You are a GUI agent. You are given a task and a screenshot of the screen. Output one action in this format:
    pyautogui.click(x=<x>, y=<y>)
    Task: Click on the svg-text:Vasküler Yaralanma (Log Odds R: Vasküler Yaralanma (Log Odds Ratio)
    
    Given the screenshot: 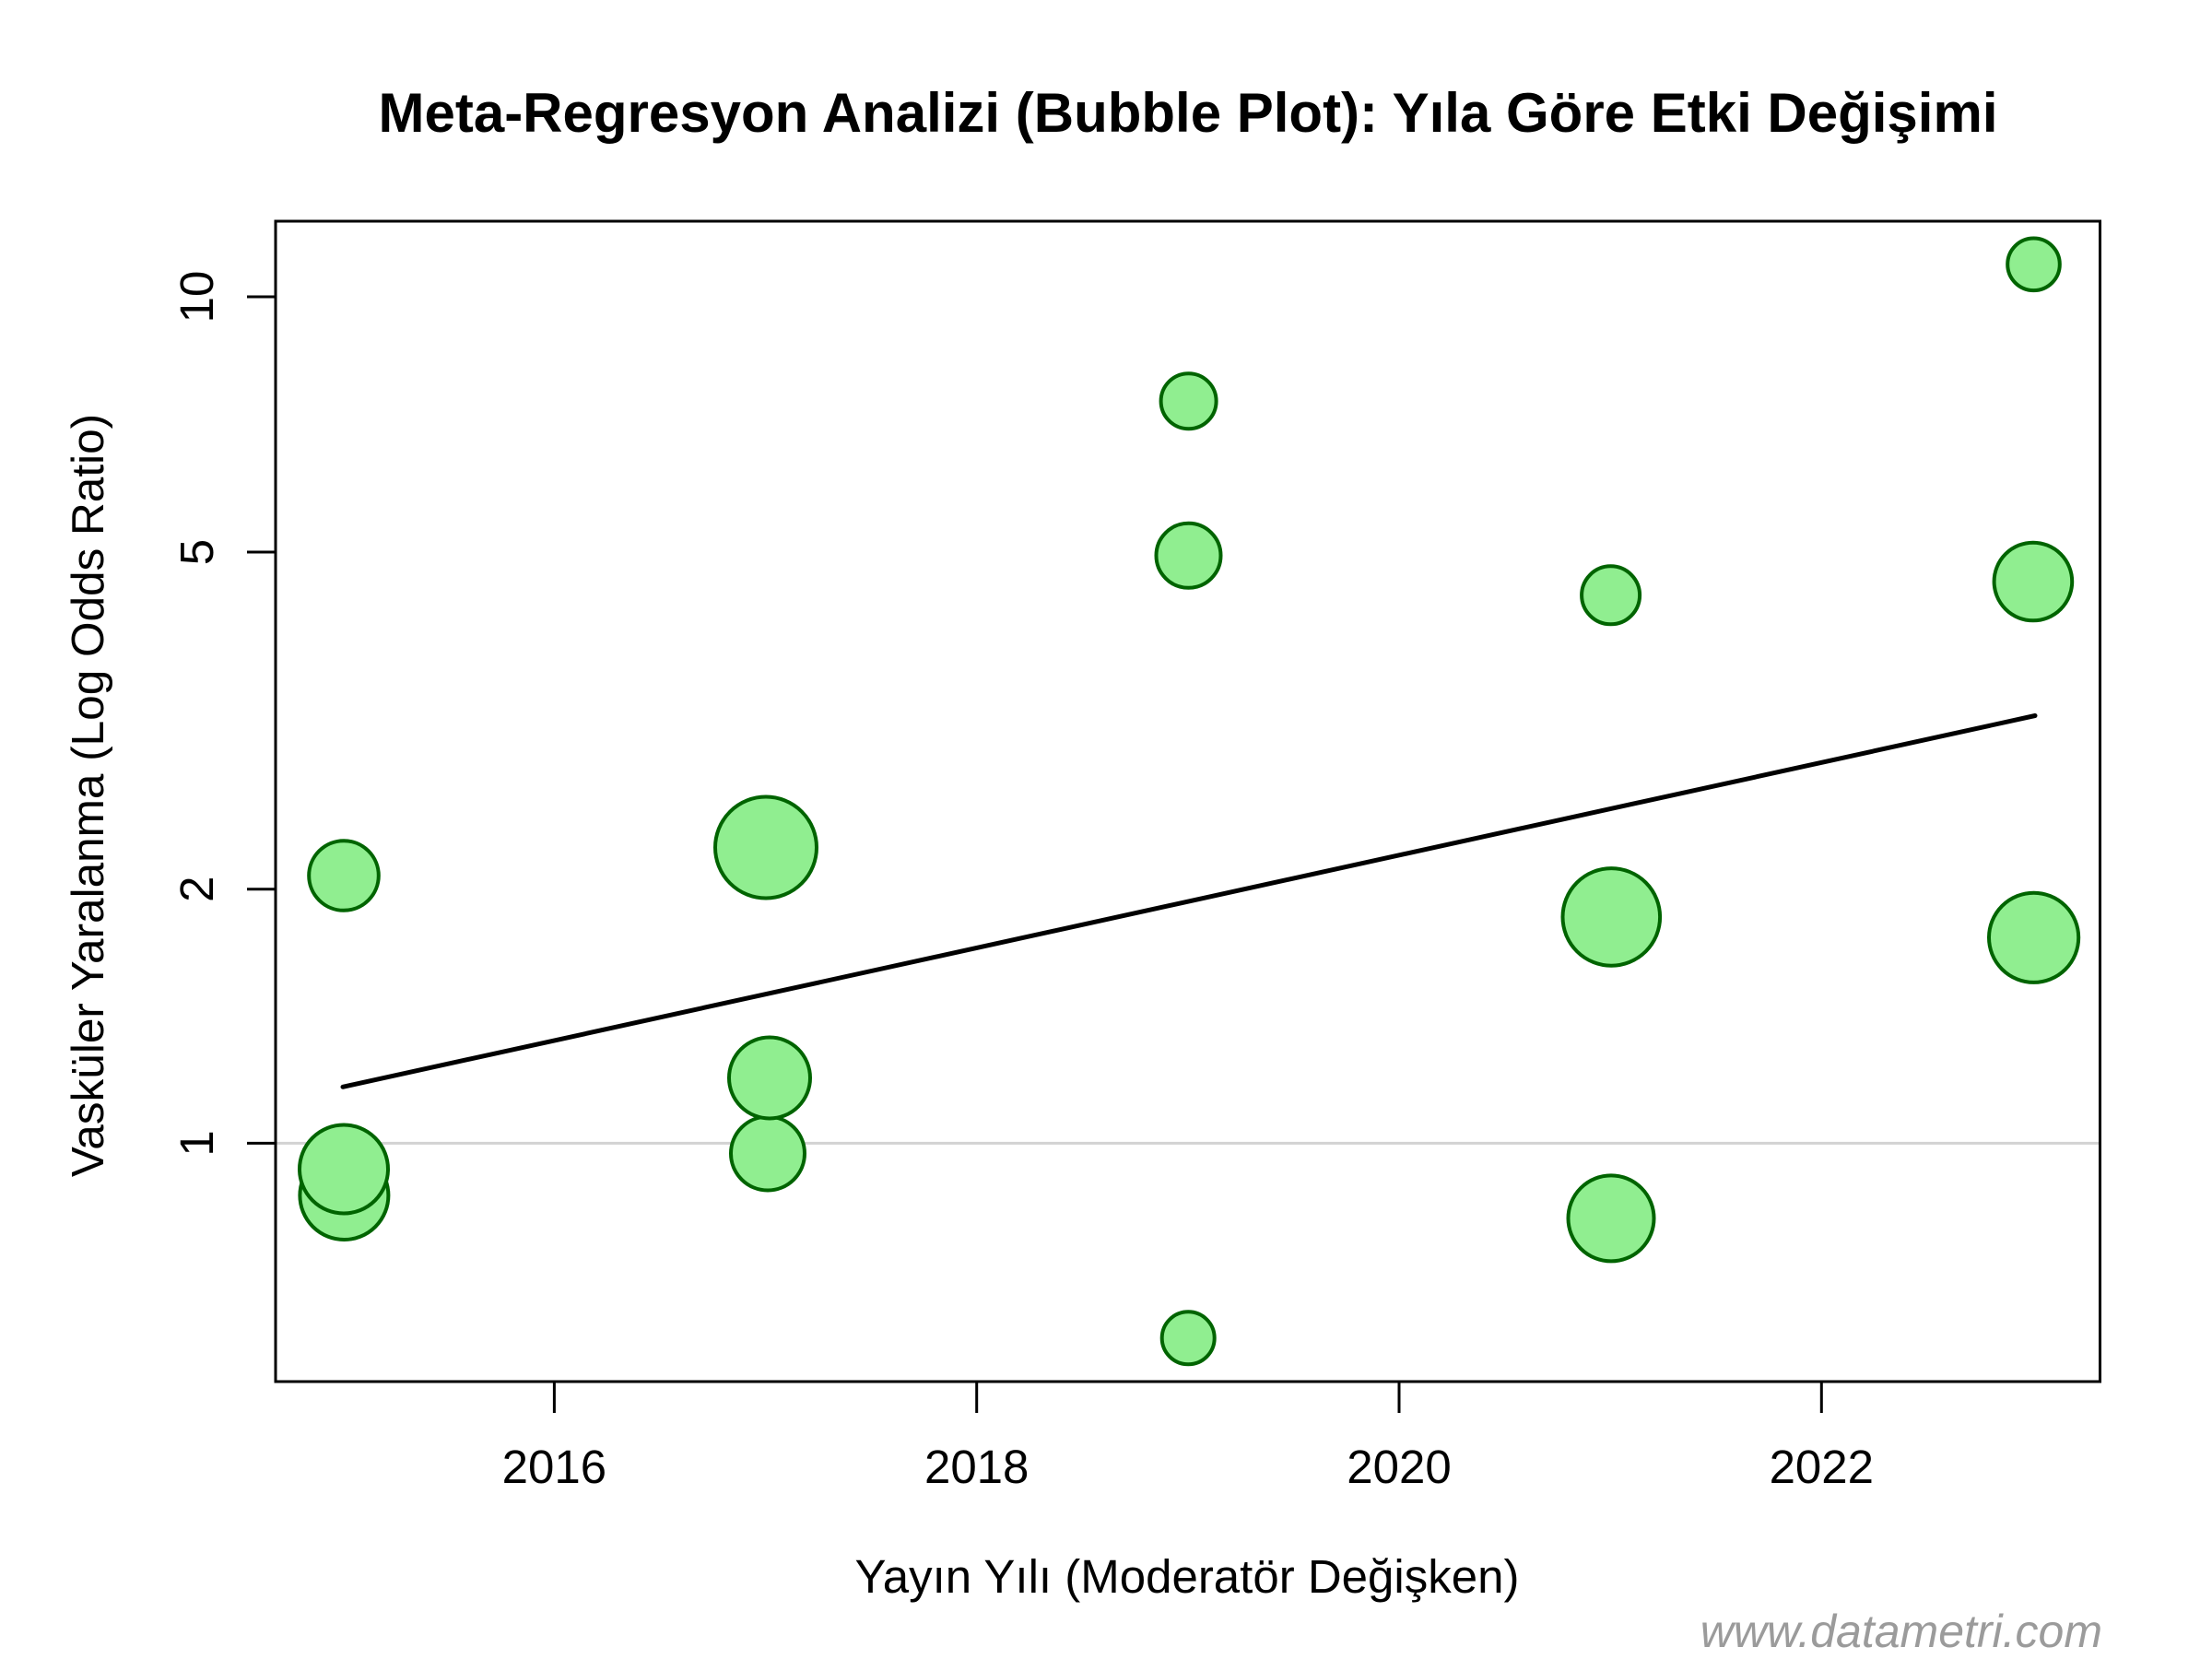 What is the action you would take?
    pyautogui.click(x=88, y=795)
    